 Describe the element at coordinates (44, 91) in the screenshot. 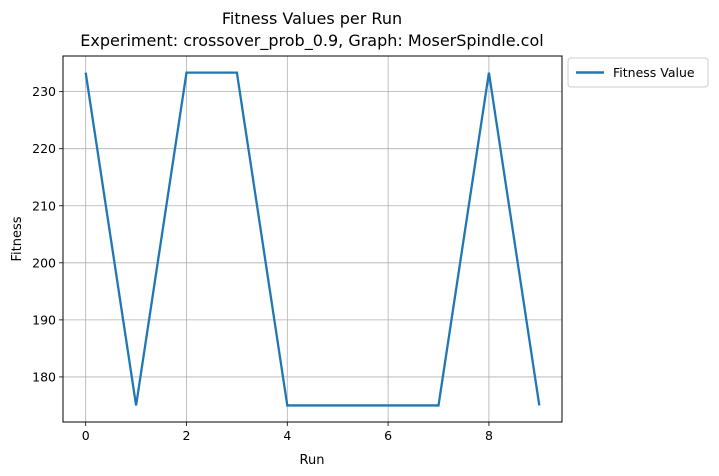

I see `y-tick-label: 230` at that location.